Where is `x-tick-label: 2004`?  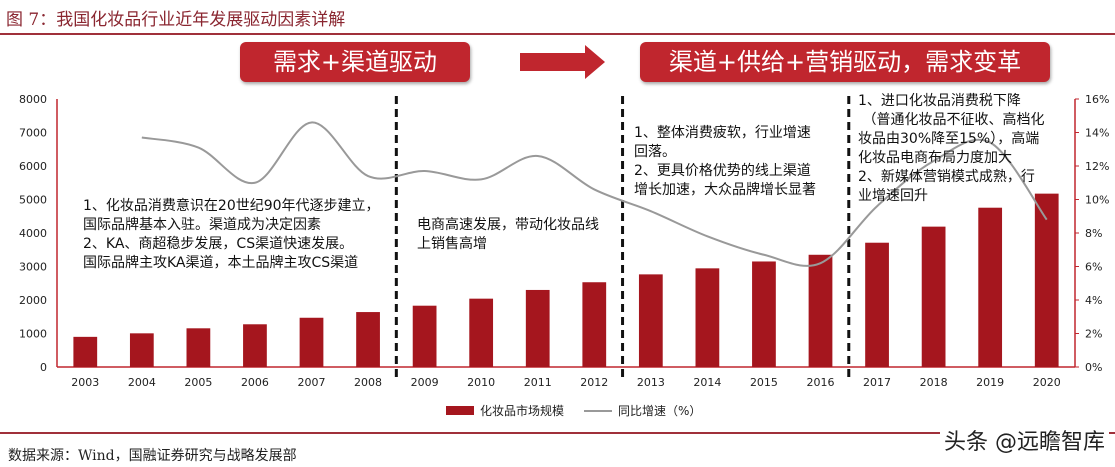
x-tick-label: 2004 is located at coordinates (142, 382).